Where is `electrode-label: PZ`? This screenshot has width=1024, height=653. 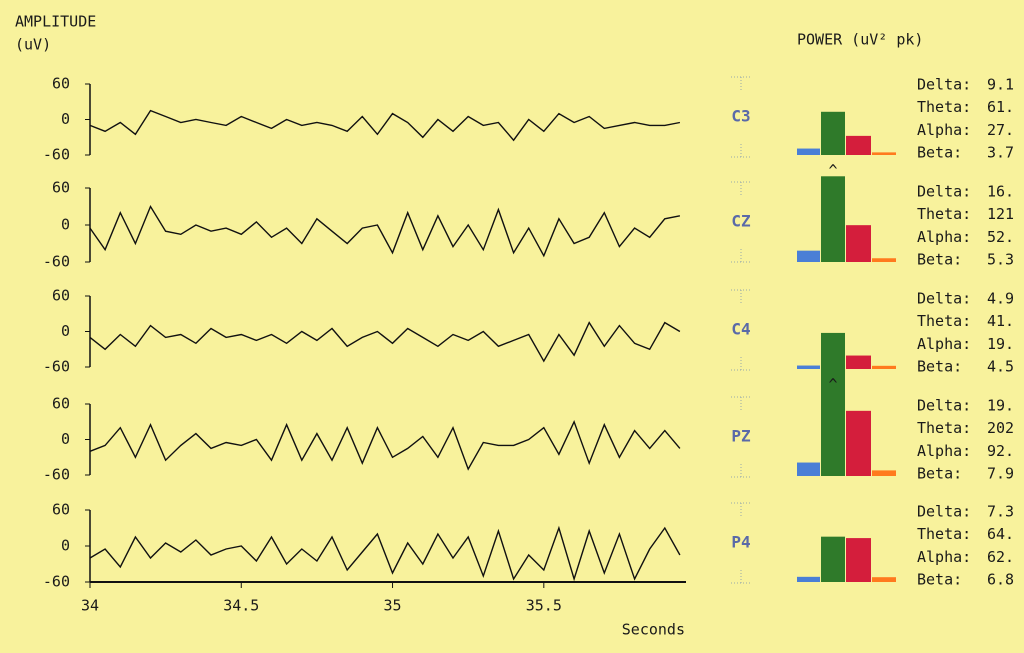
electrode-label: PZ is located at coordinates (741, 436).